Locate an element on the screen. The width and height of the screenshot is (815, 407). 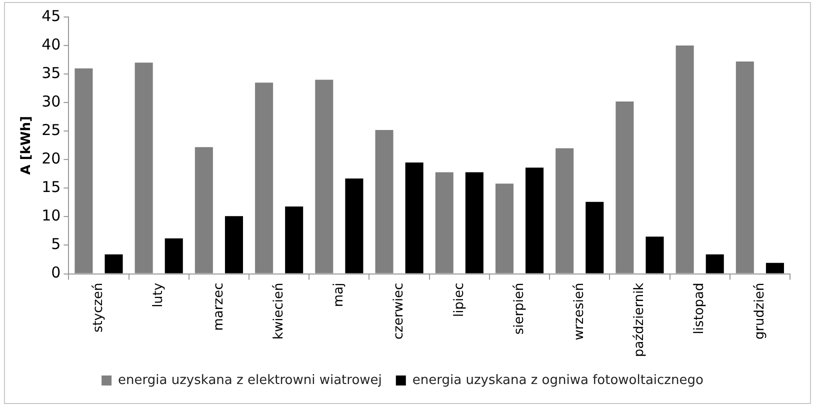
y-tick-label: 15 is located at coordinates (51, 187).